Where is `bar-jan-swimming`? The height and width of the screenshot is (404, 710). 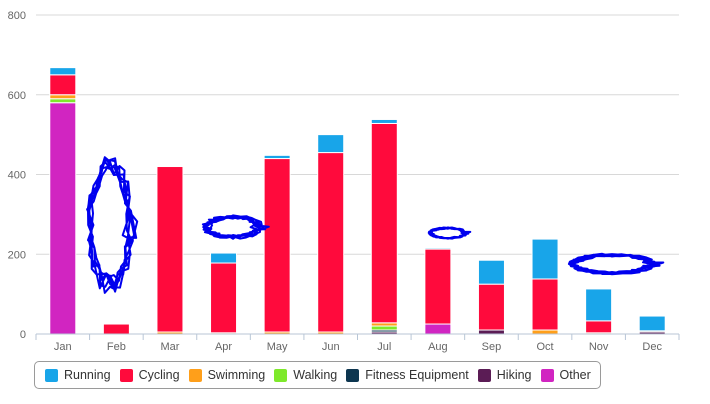 bar-jan-swimming is located at coordinates (63, 97).